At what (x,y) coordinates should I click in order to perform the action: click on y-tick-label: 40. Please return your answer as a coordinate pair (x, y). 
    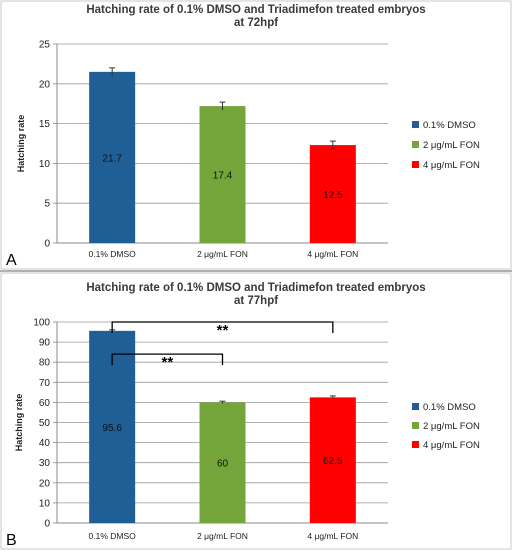
    Looking at the image, I should click on (45, 443).